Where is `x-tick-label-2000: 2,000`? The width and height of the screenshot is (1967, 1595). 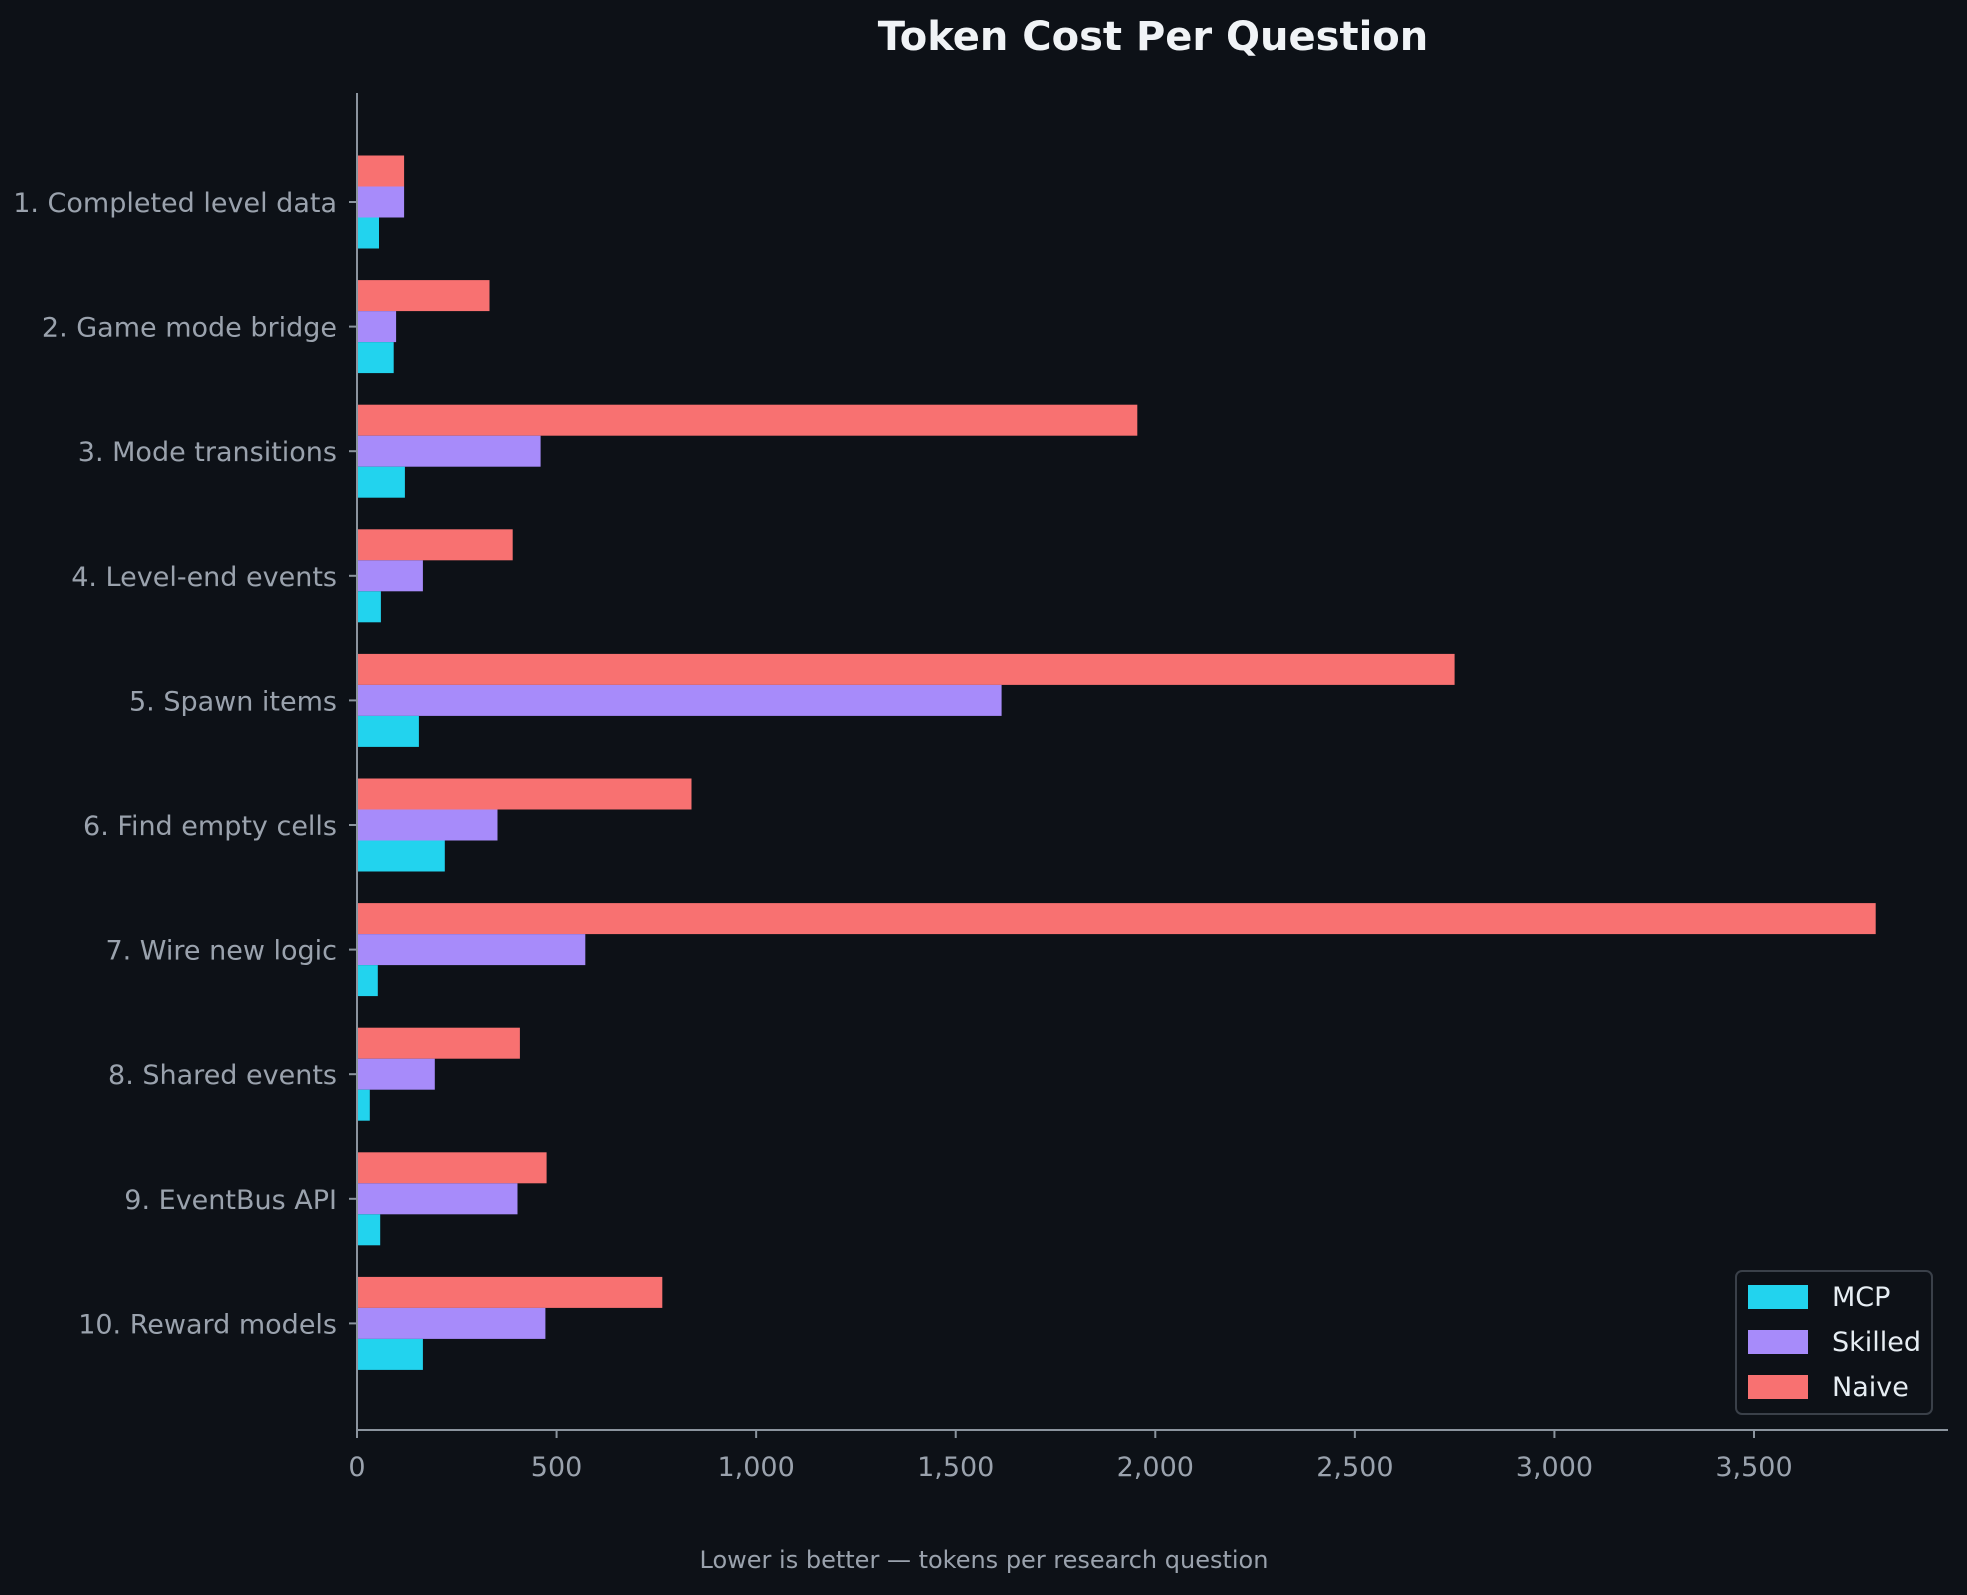
x-tick-label-2000: 2,000 is located at coordinates (1155, 1467).